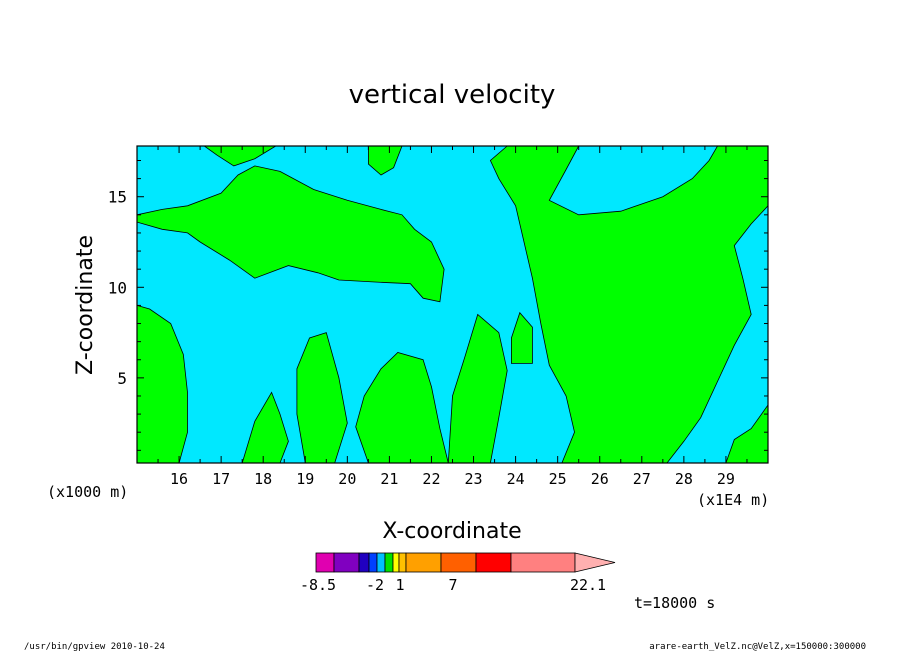  Describe the element at coordinates (558, 479) in the screenshot. I see `x-tick-label: 25` at that location.